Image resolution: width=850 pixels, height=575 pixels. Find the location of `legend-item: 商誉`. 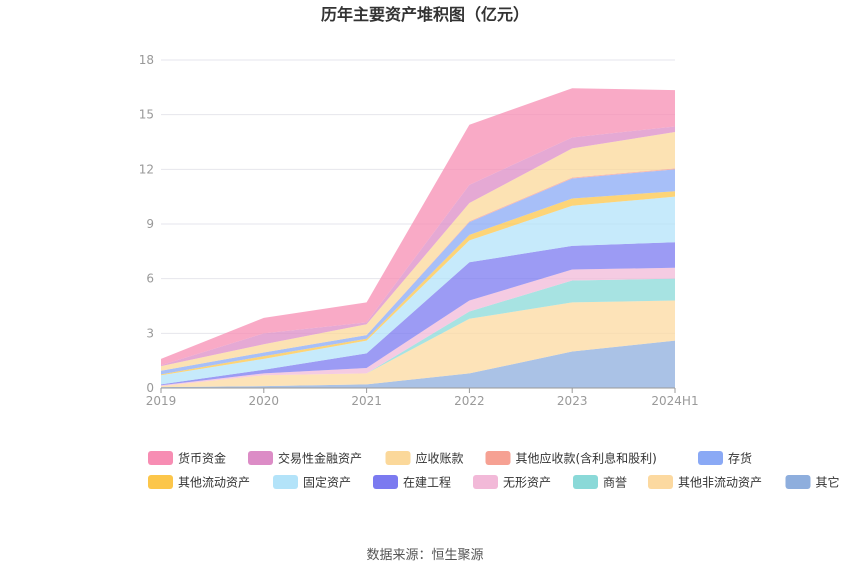

legend-item: 商誉 is located at coordinates (600, 482).